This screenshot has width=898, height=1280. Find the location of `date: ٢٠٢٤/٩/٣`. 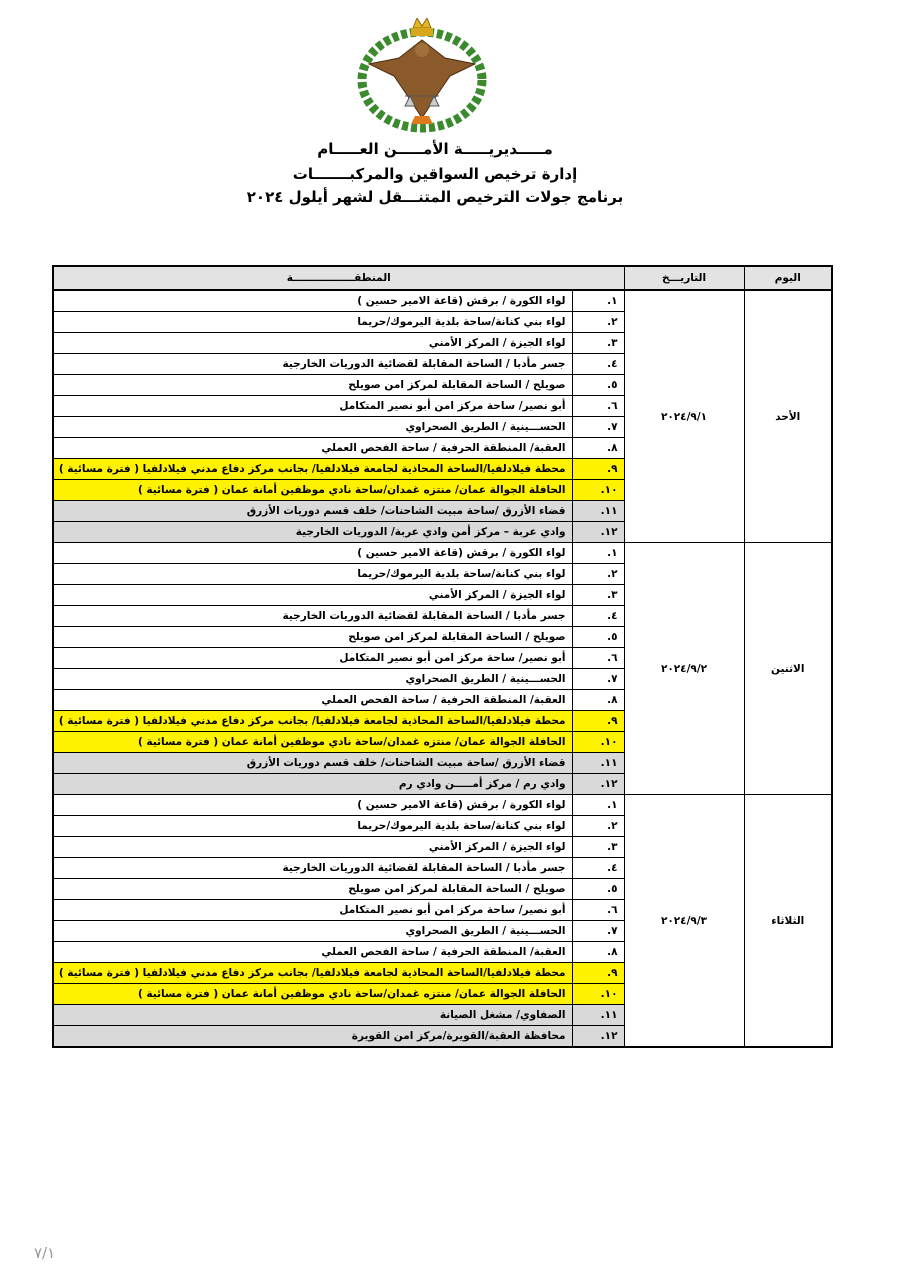

date: ٢٠٢٤/٩/٣ is located at coordinates (684, 921).